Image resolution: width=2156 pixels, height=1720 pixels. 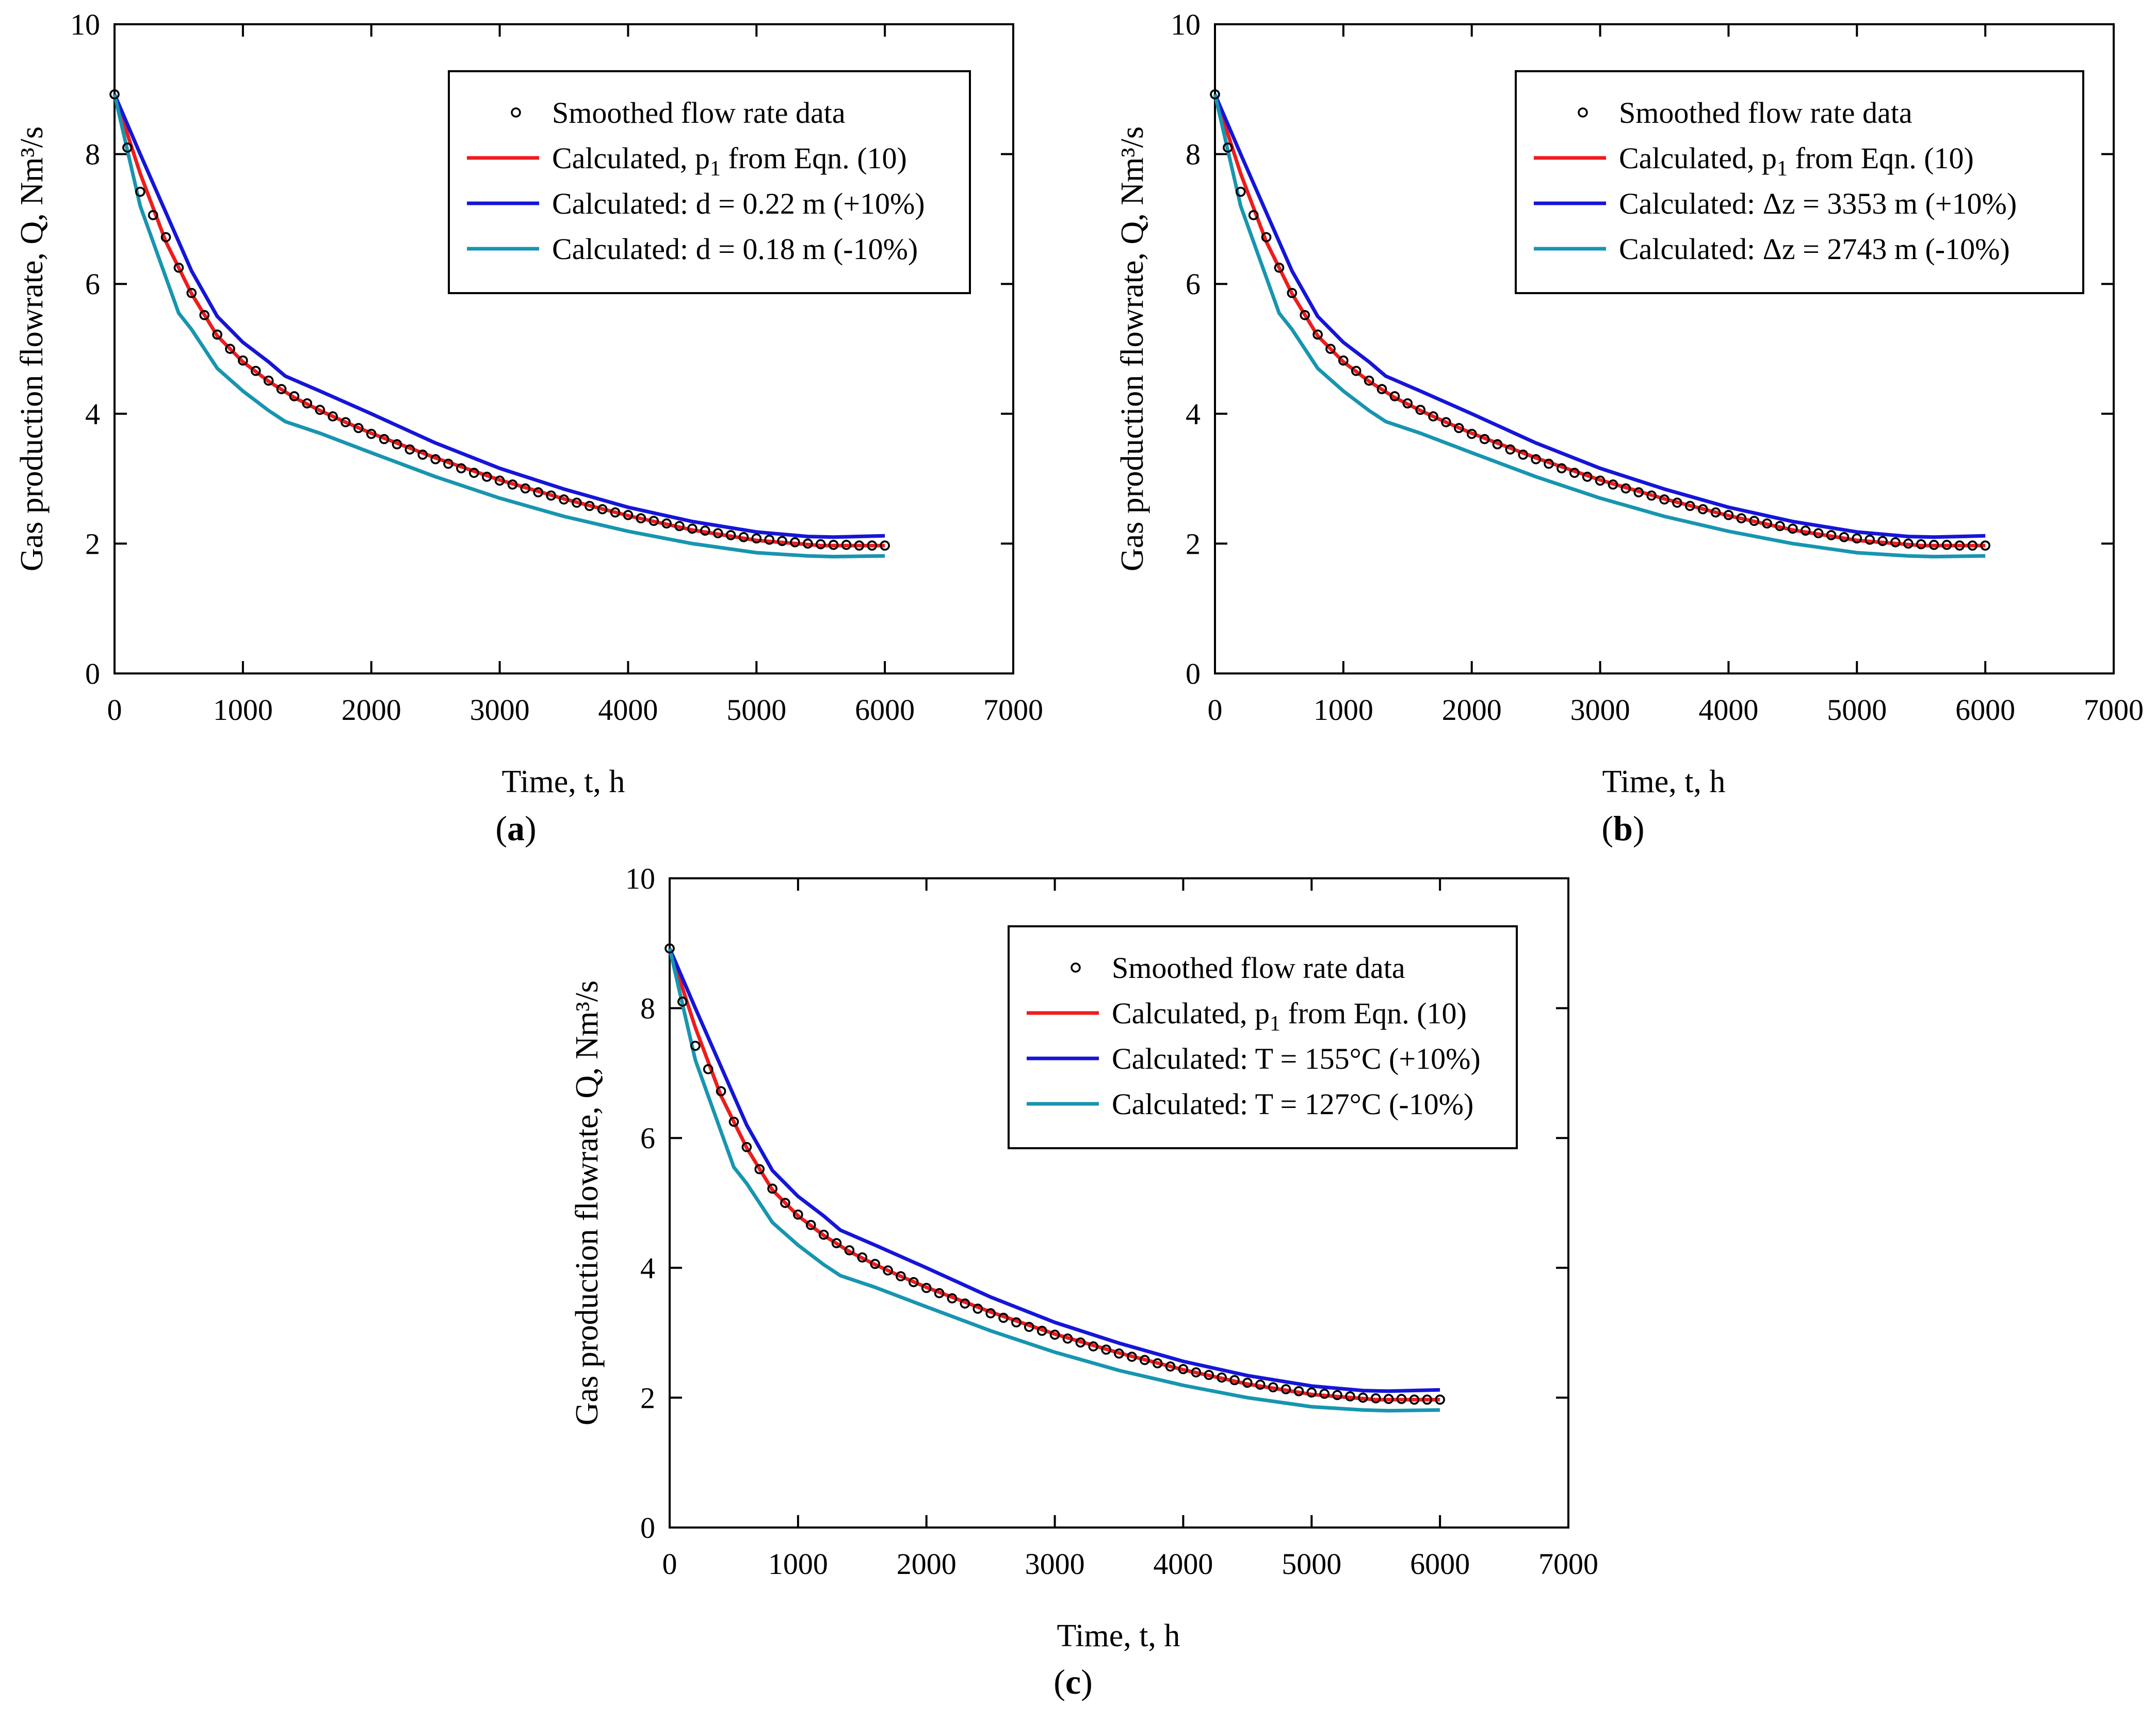 I want to click on x-tick-label: 4000, so click(x=1183, y=1564).